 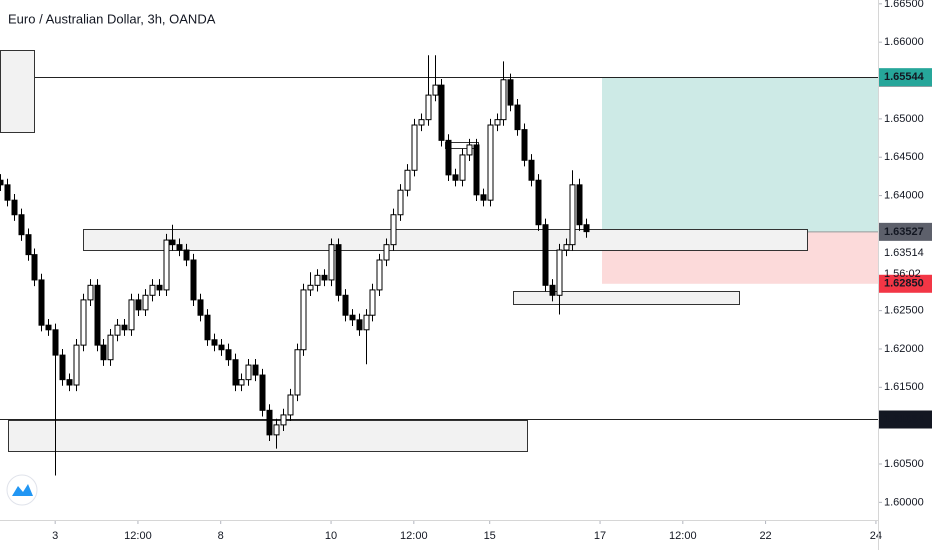 I want to click on price-label: 1.65544, so click(x=904, y=77).